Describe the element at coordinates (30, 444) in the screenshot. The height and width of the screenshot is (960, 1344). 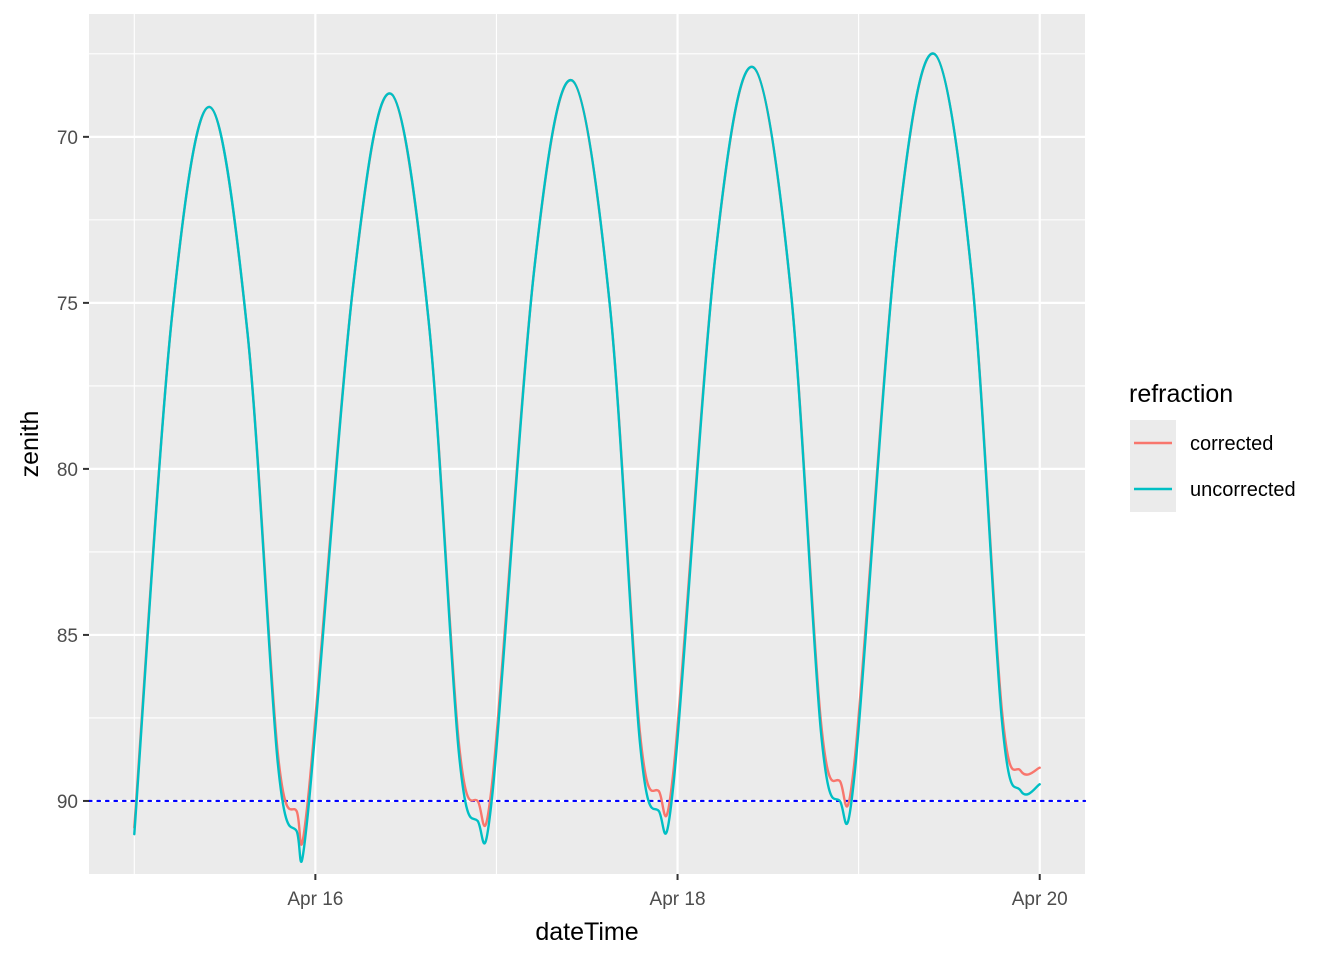
I see `y-axis-title: zenith` at that location.